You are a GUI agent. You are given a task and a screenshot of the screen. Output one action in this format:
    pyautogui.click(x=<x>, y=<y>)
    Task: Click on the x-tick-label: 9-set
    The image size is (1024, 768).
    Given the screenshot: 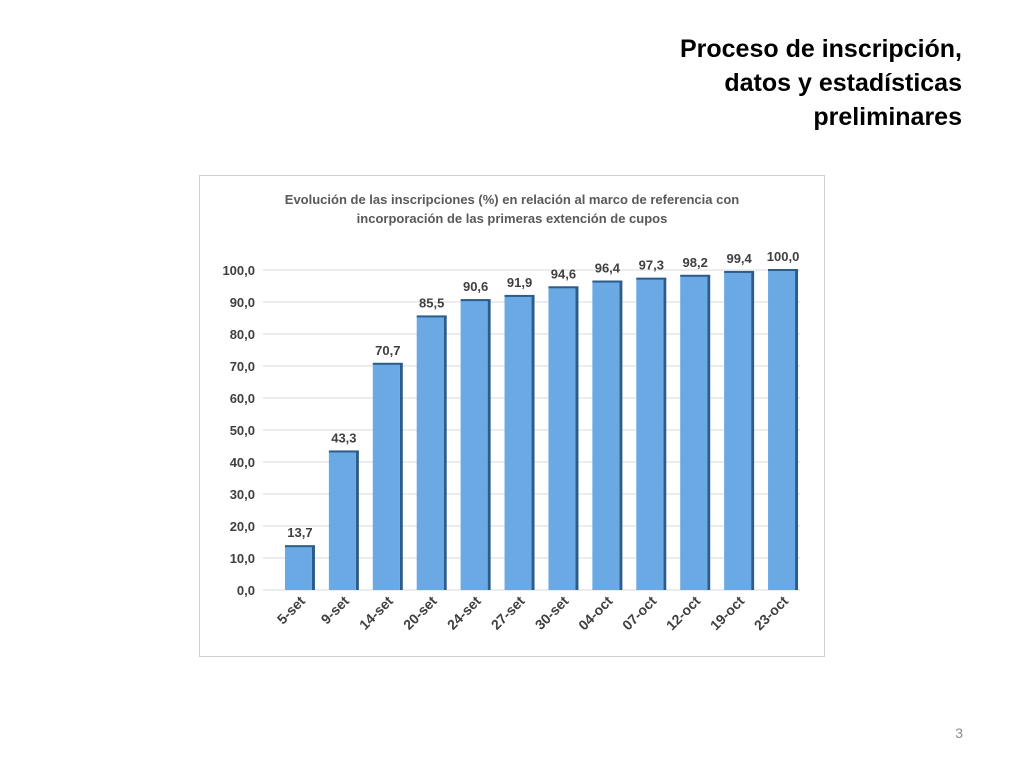 What is the action you would take?
    pyautogui.click(x=335, y=610)
    